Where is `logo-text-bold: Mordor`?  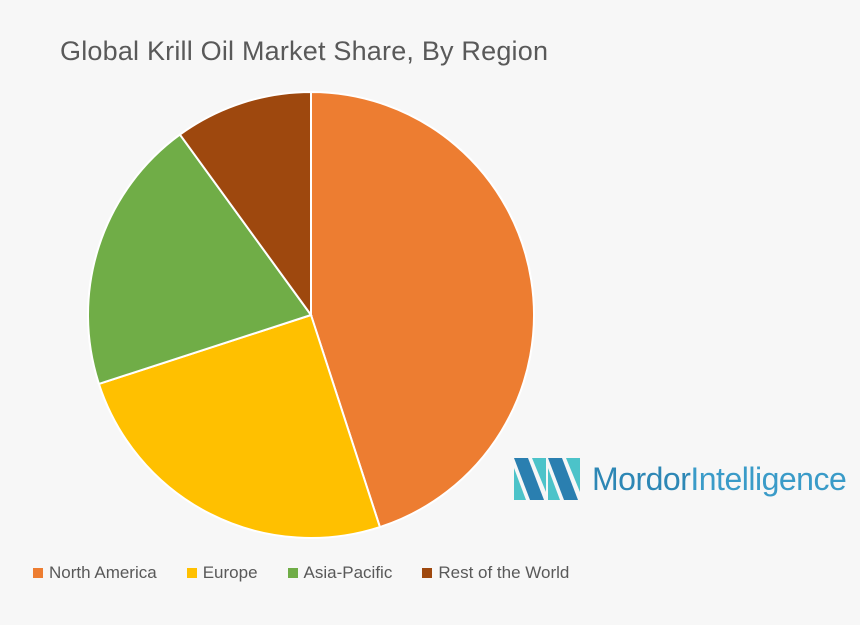 logo-text-bold: Mordor is located at coordinates (641, 478).